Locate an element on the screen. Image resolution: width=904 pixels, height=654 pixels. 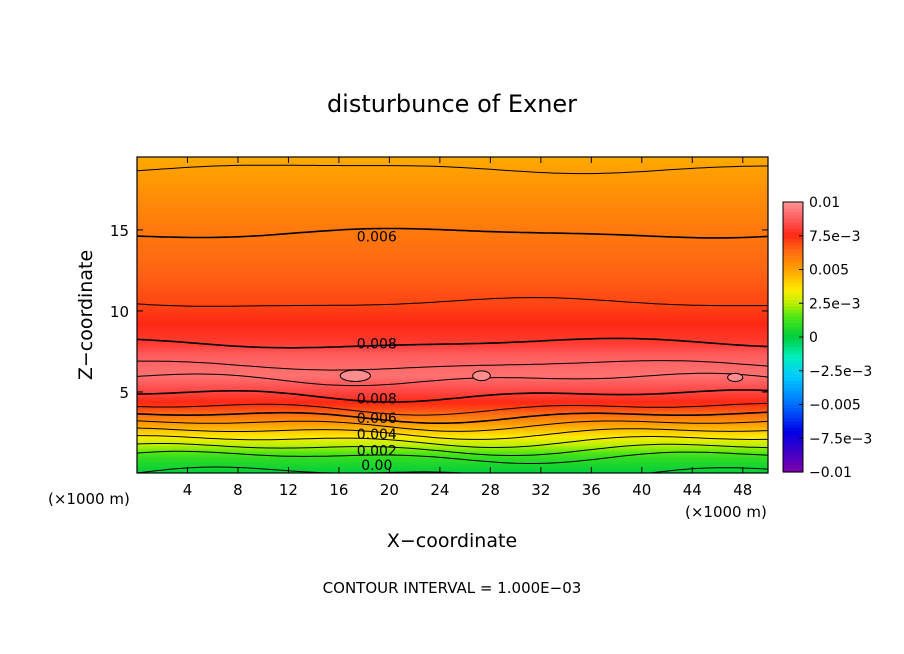
colorbar-label: 7.5e−3 is located at coordinates (835, 237).